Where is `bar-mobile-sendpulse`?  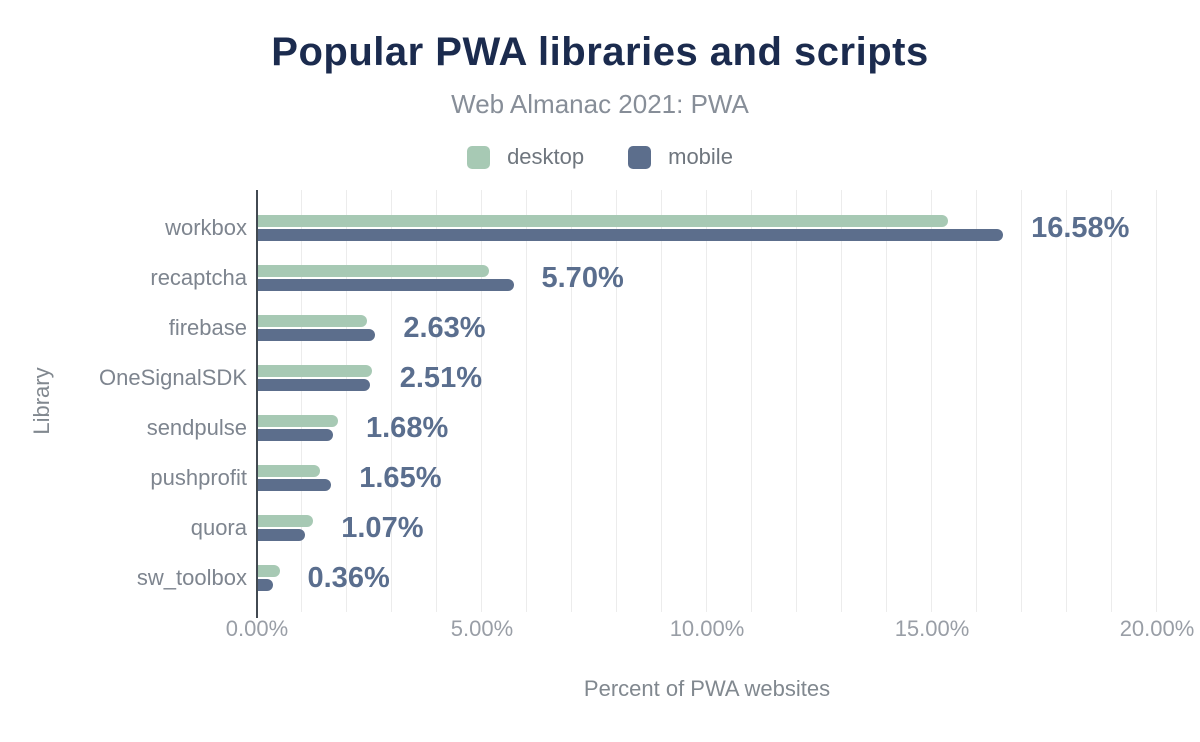
bar-mobile-sendpulse is located at coordinates (295, 435).